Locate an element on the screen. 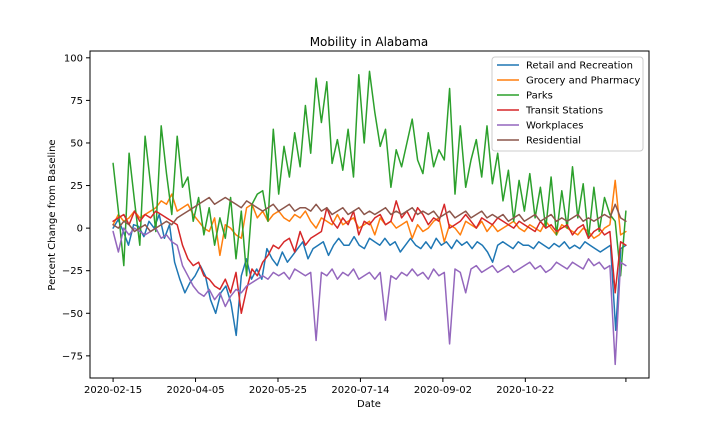  x-axis-title: Date is located at coordinates (369, 404).